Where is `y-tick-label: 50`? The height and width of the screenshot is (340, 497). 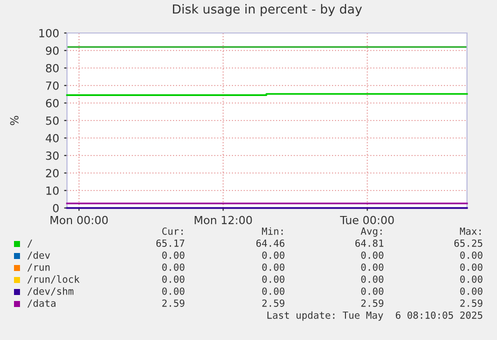 y-tick-label: 50 is located at coordinates (52, 120).